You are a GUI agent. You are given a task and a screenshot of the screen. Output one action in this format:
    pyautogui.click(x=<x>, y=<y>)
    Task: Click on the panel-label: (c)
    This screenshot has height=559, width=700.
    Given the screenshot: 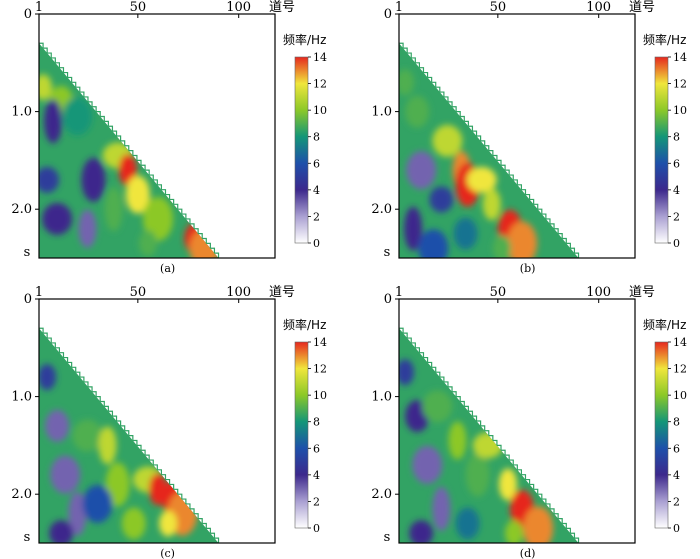 What is the action you would take?
    pyautogui.click(x=167, y=553)
    